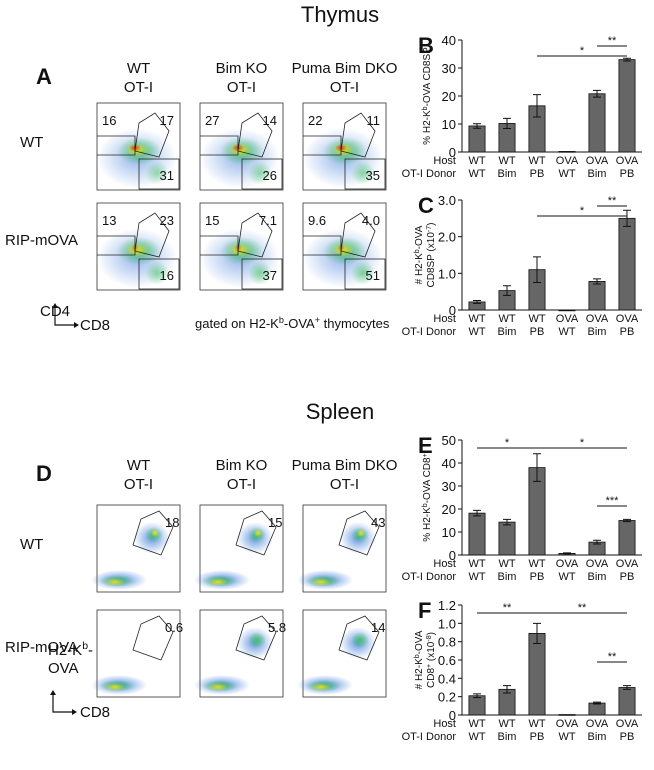  I want to click on superscript: +, so click(429, 666).